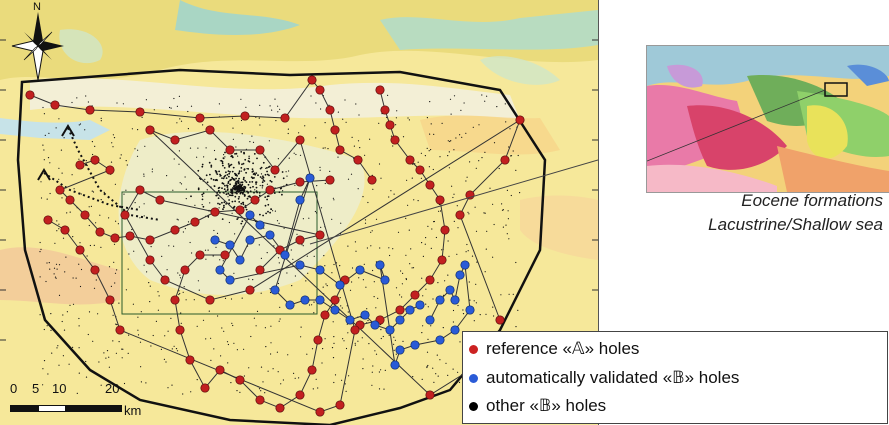 The image size is (889, 425). Describe the element at coordinates (59, 388) in the screenshot. I see `scale-tick-10: 10` at that location.